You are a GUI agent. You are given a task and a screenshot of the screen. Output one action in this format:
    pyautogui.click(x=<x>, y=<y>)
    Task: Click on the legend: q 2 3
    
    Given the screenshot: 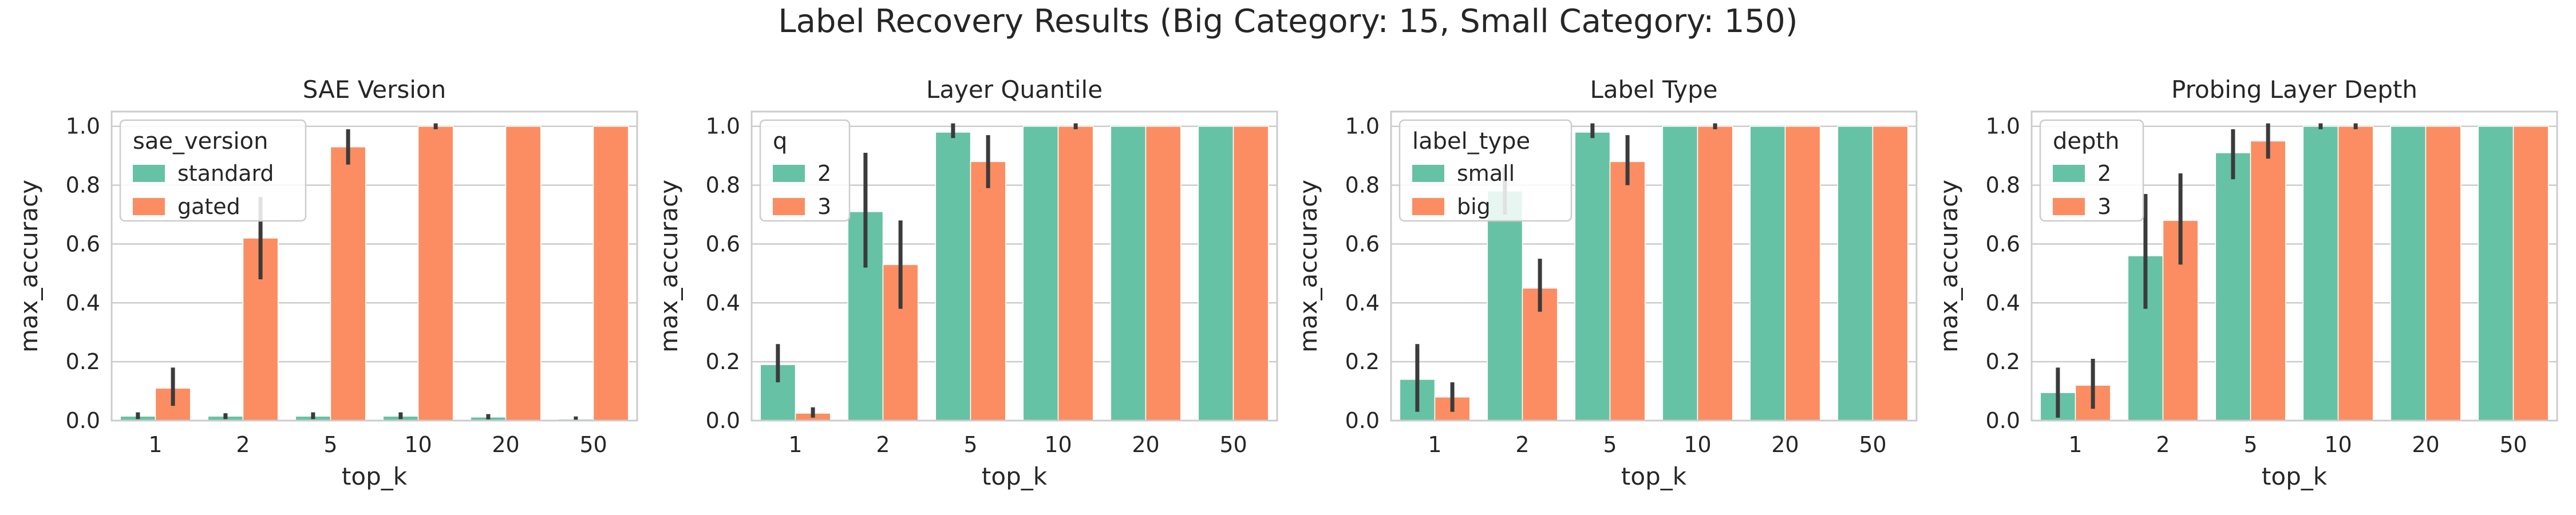 What is the action you would take?
    pyautogui.click(x=805, y=170)
    